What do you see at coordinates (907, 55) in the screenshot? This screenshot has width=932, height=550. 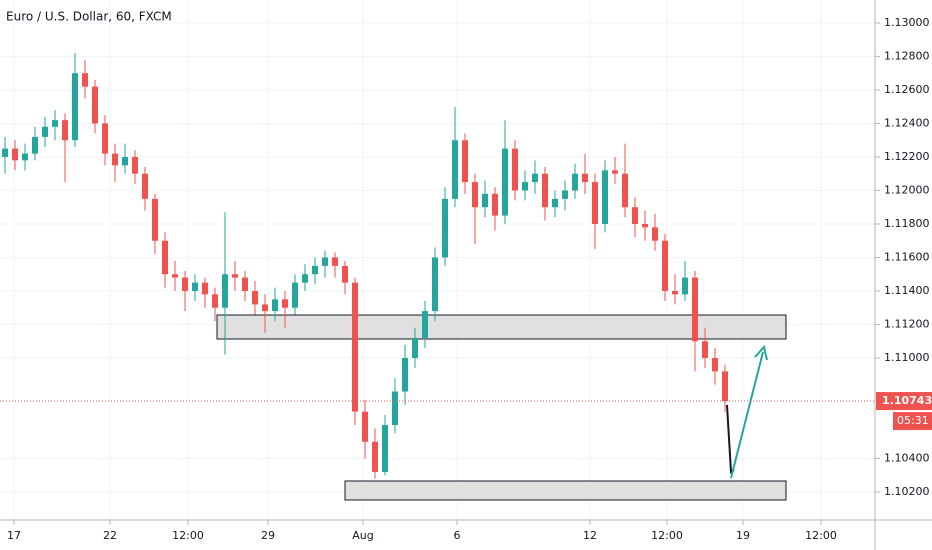 I see `y-tick-label: 1.12800` at bounding box center [907, 55].